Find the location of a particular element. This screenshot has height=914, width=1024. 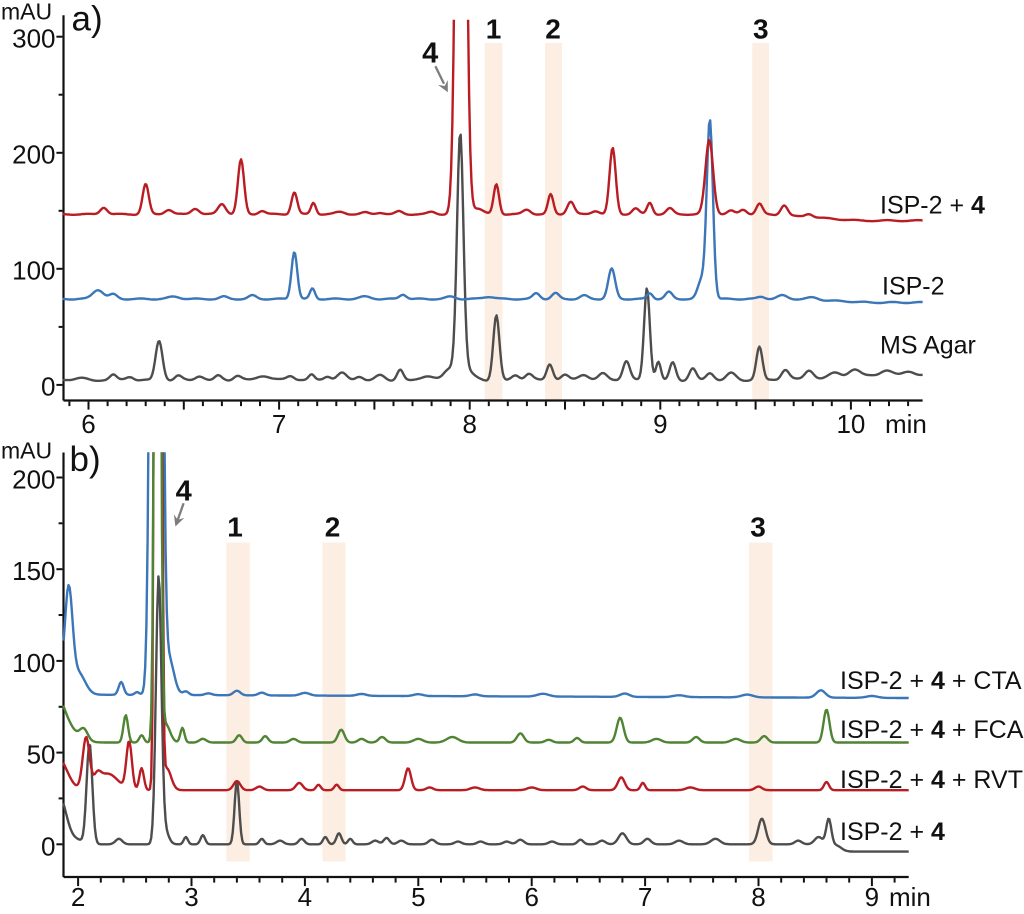

svg-text: ISP-2 + 4 + FCA is located at coordinates (932, 730).